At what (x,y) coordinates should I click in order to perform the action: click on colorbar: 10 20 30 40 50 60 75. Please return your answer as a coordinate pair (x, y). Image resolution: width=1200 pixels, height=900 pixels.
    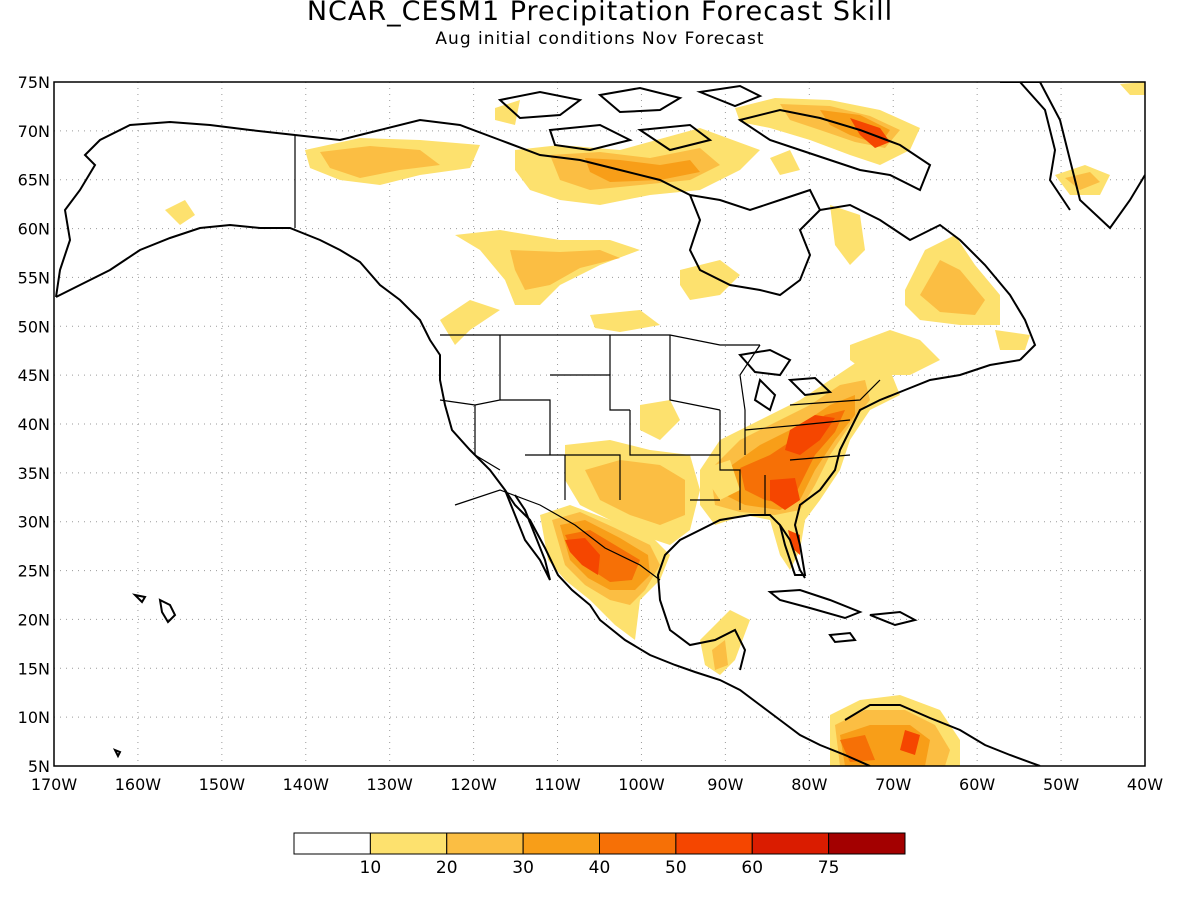
    Looking at the image, I should click on (599, 855).